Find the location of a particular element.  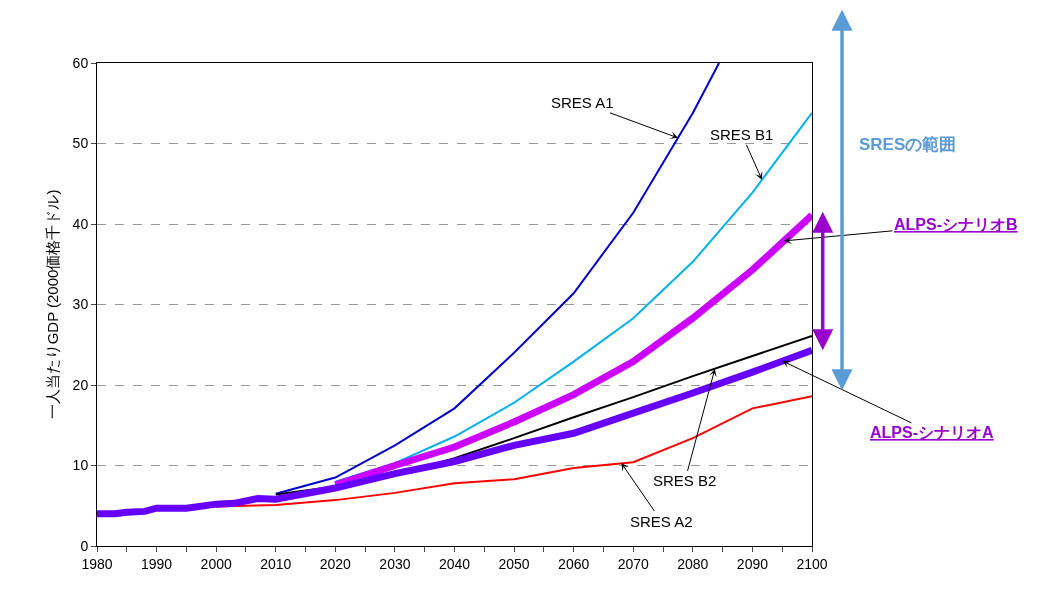

x-tick-label: 2030 is located at coordinates (395, 563).